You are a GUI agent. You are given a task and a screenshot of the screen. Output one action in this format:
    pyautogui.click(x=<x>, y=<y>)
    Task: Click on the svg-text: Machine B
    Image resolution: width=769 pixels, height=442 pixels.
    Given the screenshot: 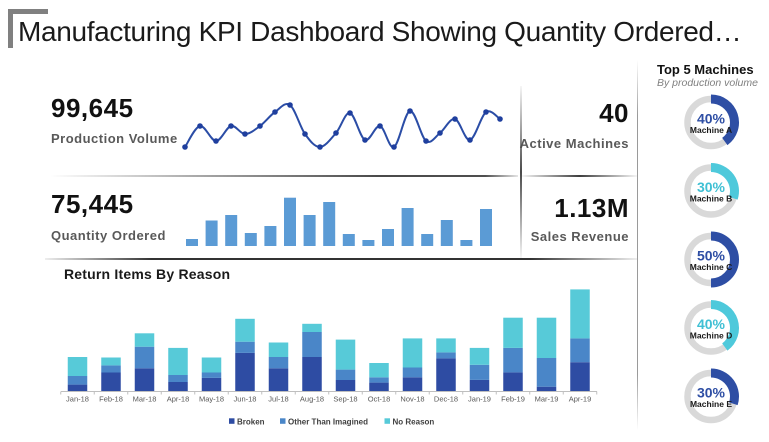 What is the action you would take?
    pyautogui.click(x=711, y=199)
    